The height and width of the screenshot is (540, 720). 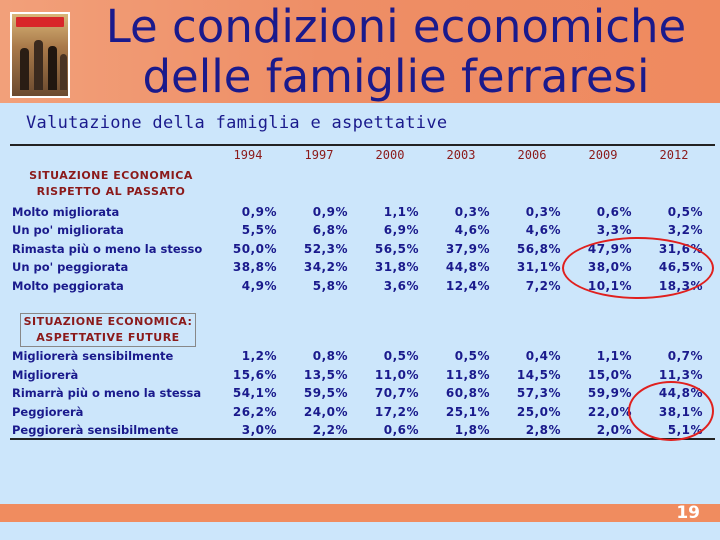 I want to click on table-cell: 17,2%, so click(x=396, y=411).